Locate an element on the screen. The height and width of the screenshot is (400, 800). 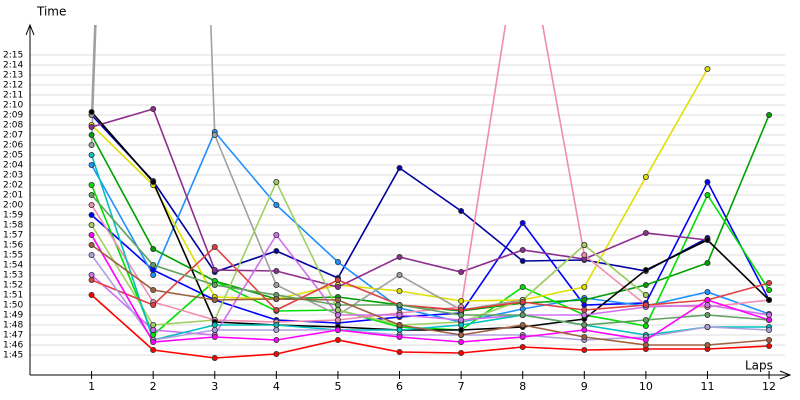
y-tick-label: 2:00 is located at coordinates (13, 206).